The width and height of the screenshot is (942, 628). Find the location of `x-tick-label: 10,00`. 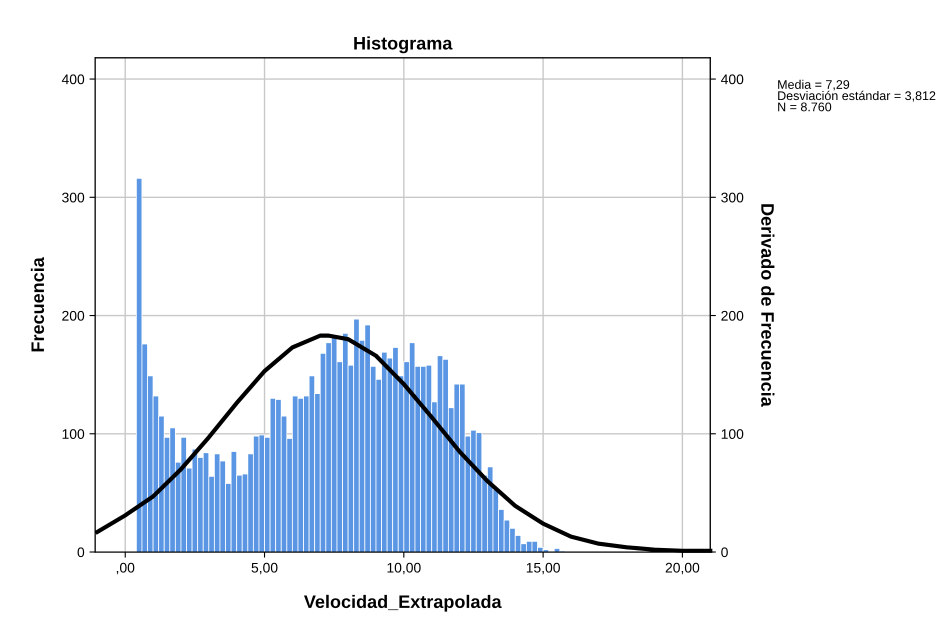

x-tick-label: 10,00 is located at coordinates (404, 568).